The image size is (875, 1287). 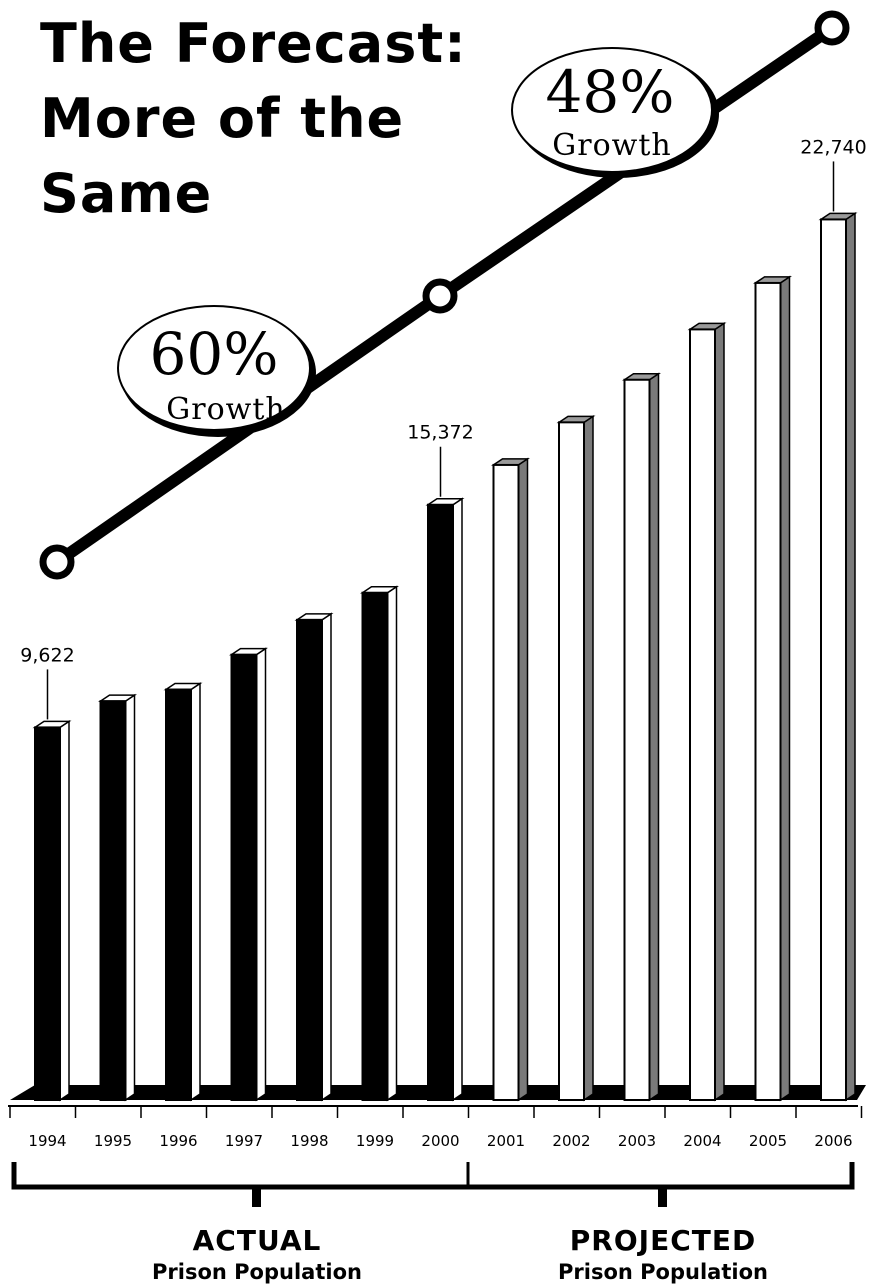 I want to click on data-label-2006: 22,740, so click(x=833, y=174).